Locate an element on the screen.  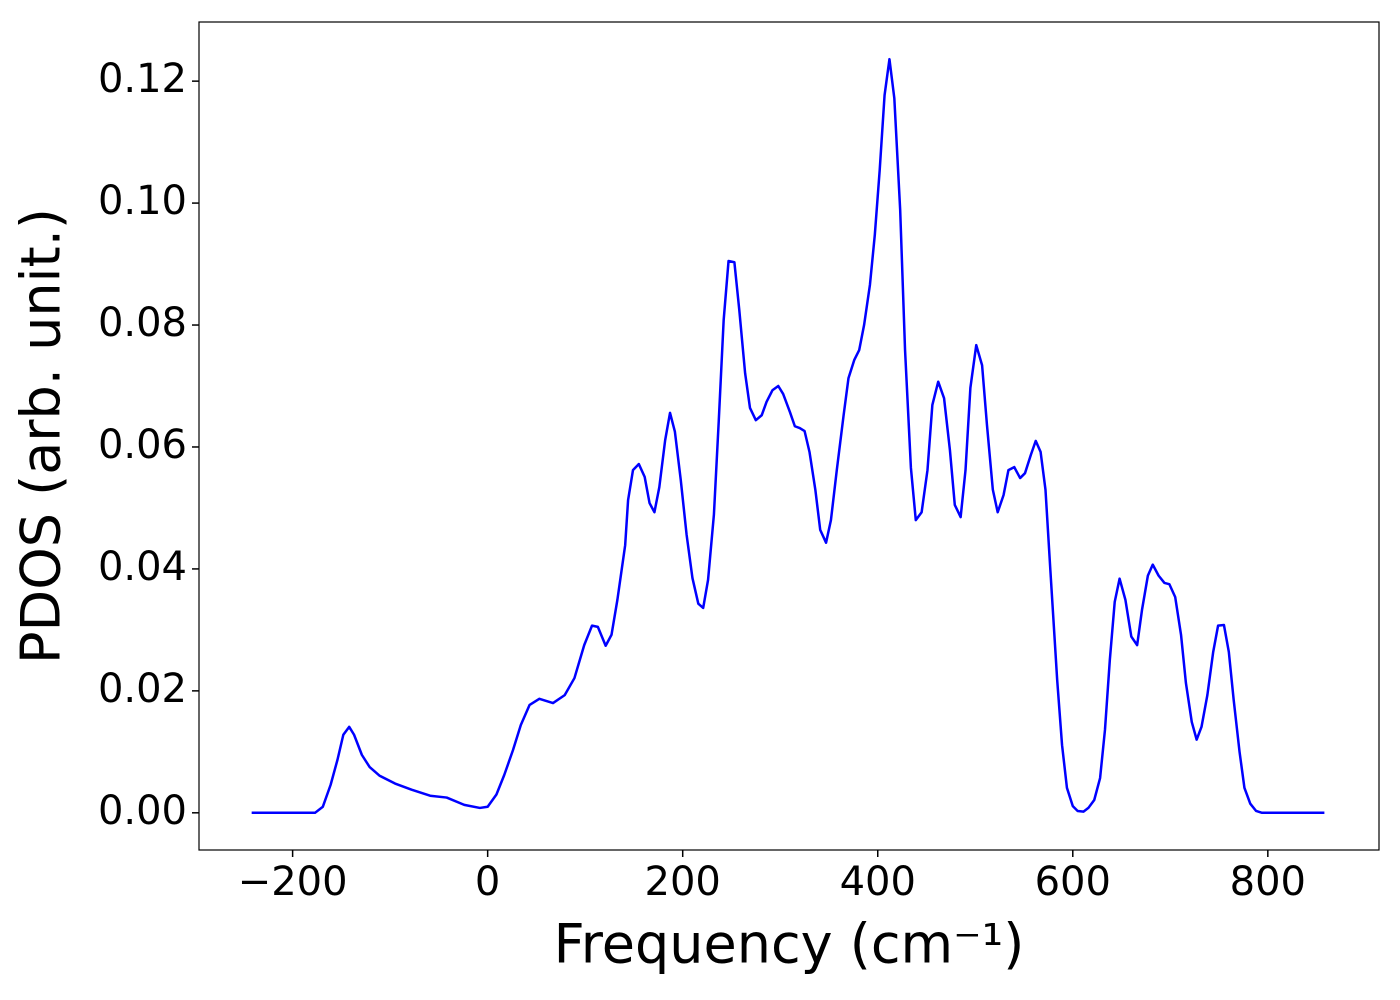
x-tick-label: 400 is located at coordinates (878, 882).